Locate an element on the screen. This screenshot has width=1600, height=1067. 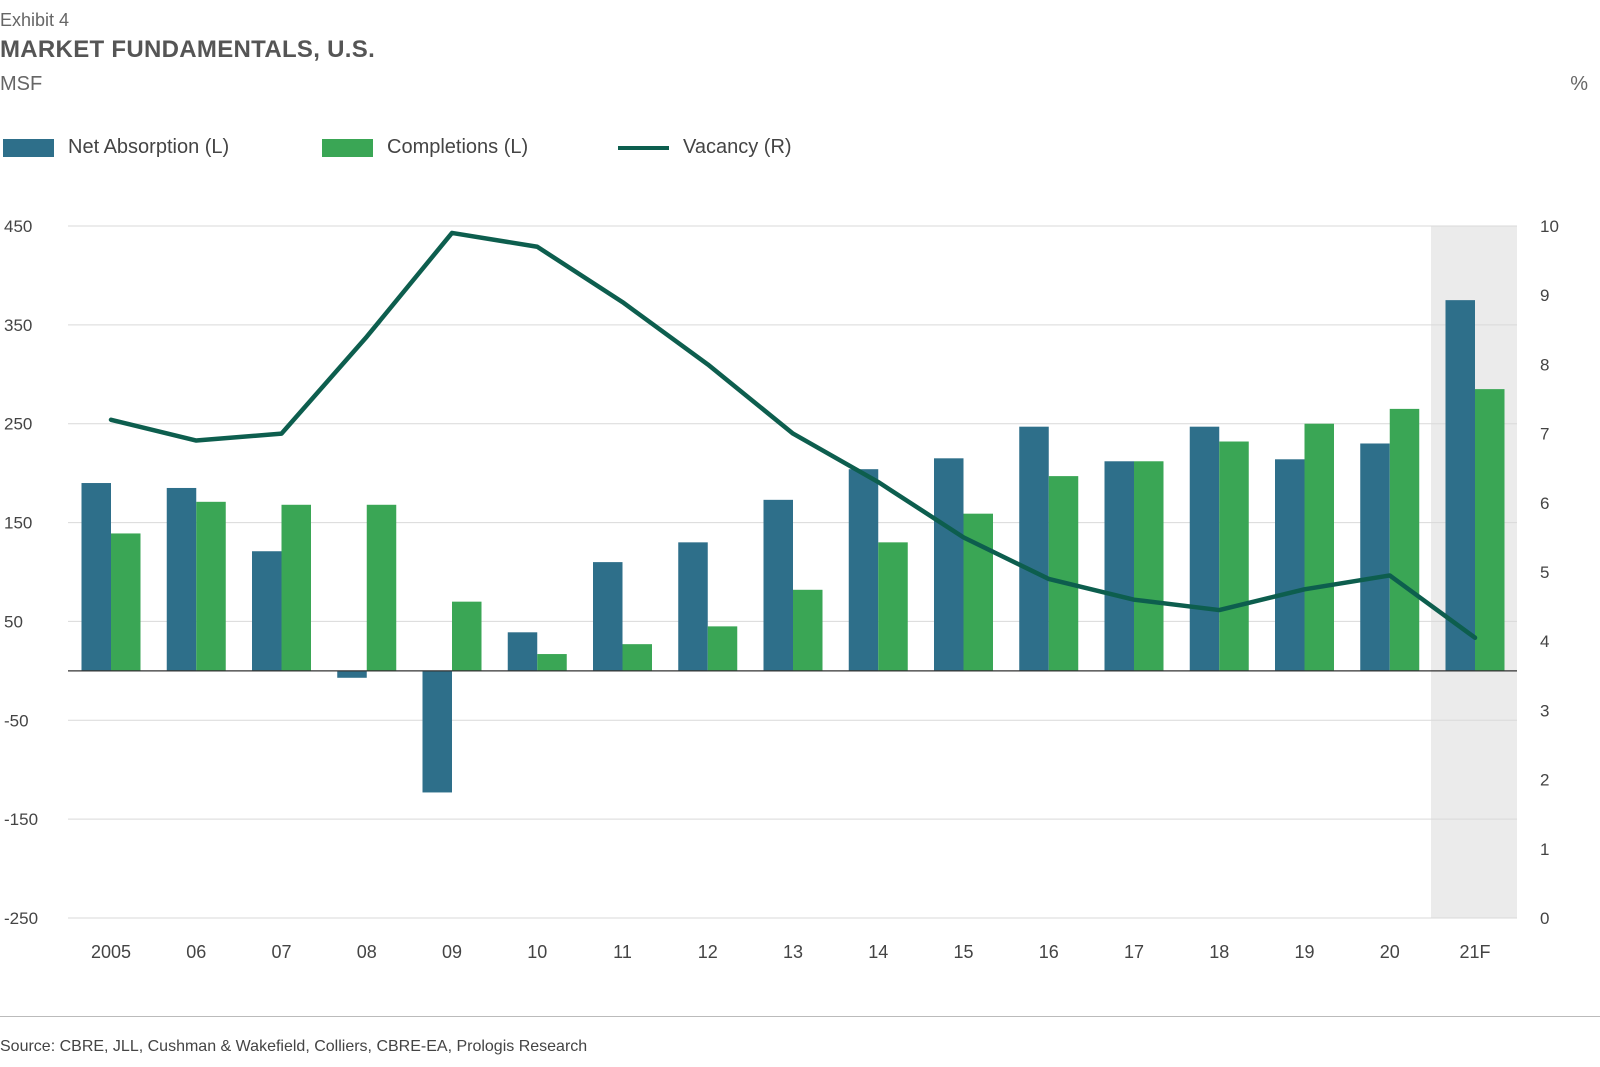
x-axis-tick-label: 2005 is located at coordinates (111, 952).